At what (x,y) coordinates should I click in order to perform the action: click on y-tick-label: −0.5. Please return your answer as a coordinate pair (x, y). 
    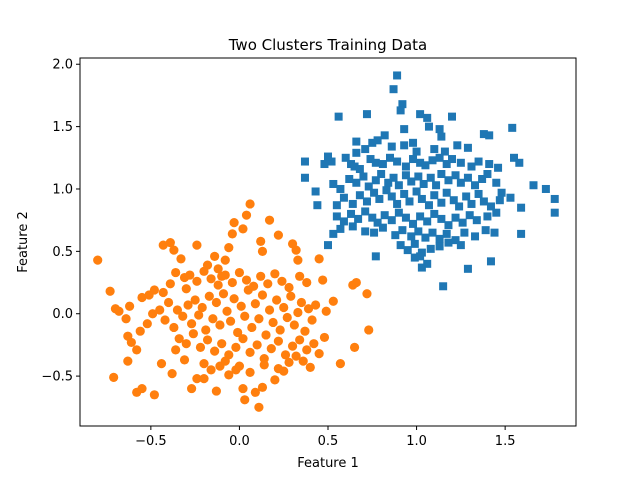
    Looking at the image, I should click on (57, 377).